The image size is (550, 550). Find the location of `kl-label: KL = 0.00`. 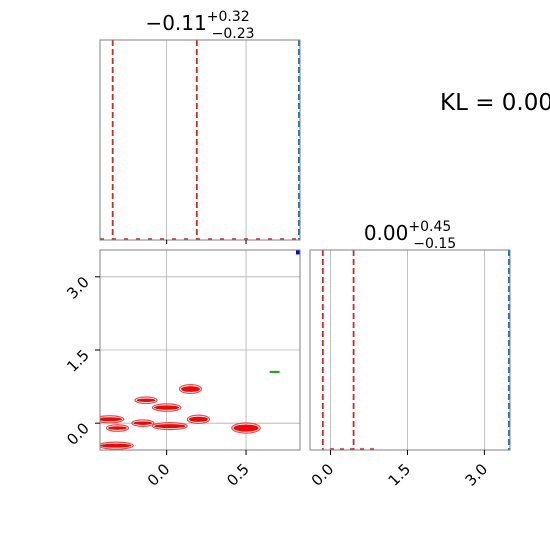

kl-label: KL = 0.00 is located at coordinates (495, 103).